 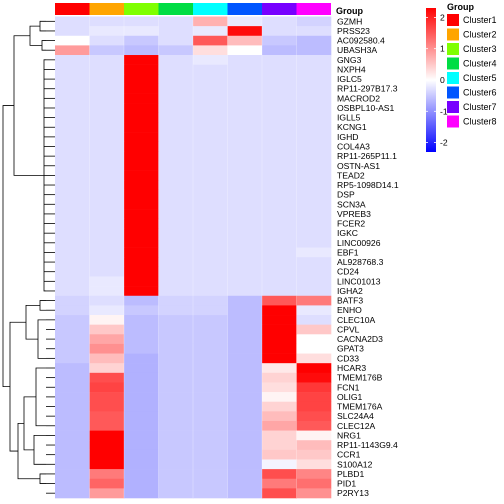 I want to click on row-label: RP5-1098D14.1, so click(x=368, y=185).